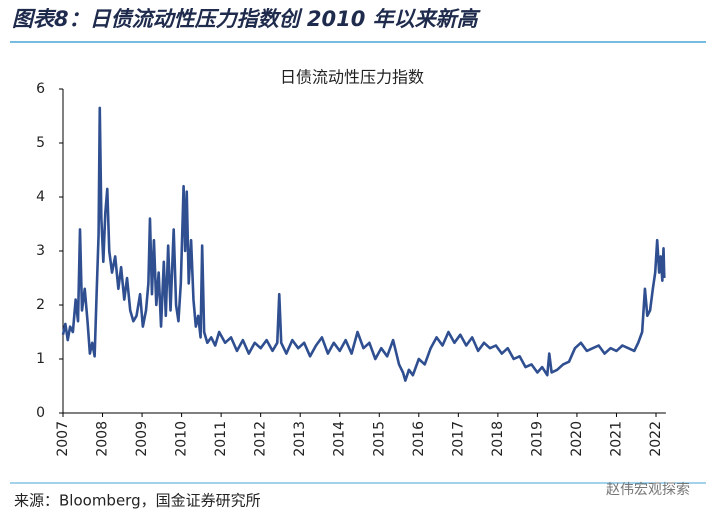 The height and width of the screenshot is (515, 716). What do you see at coordinates (103, 439) in the screenshot?
I see `x-tick-label: 2008` at bounding box center [103, 439].